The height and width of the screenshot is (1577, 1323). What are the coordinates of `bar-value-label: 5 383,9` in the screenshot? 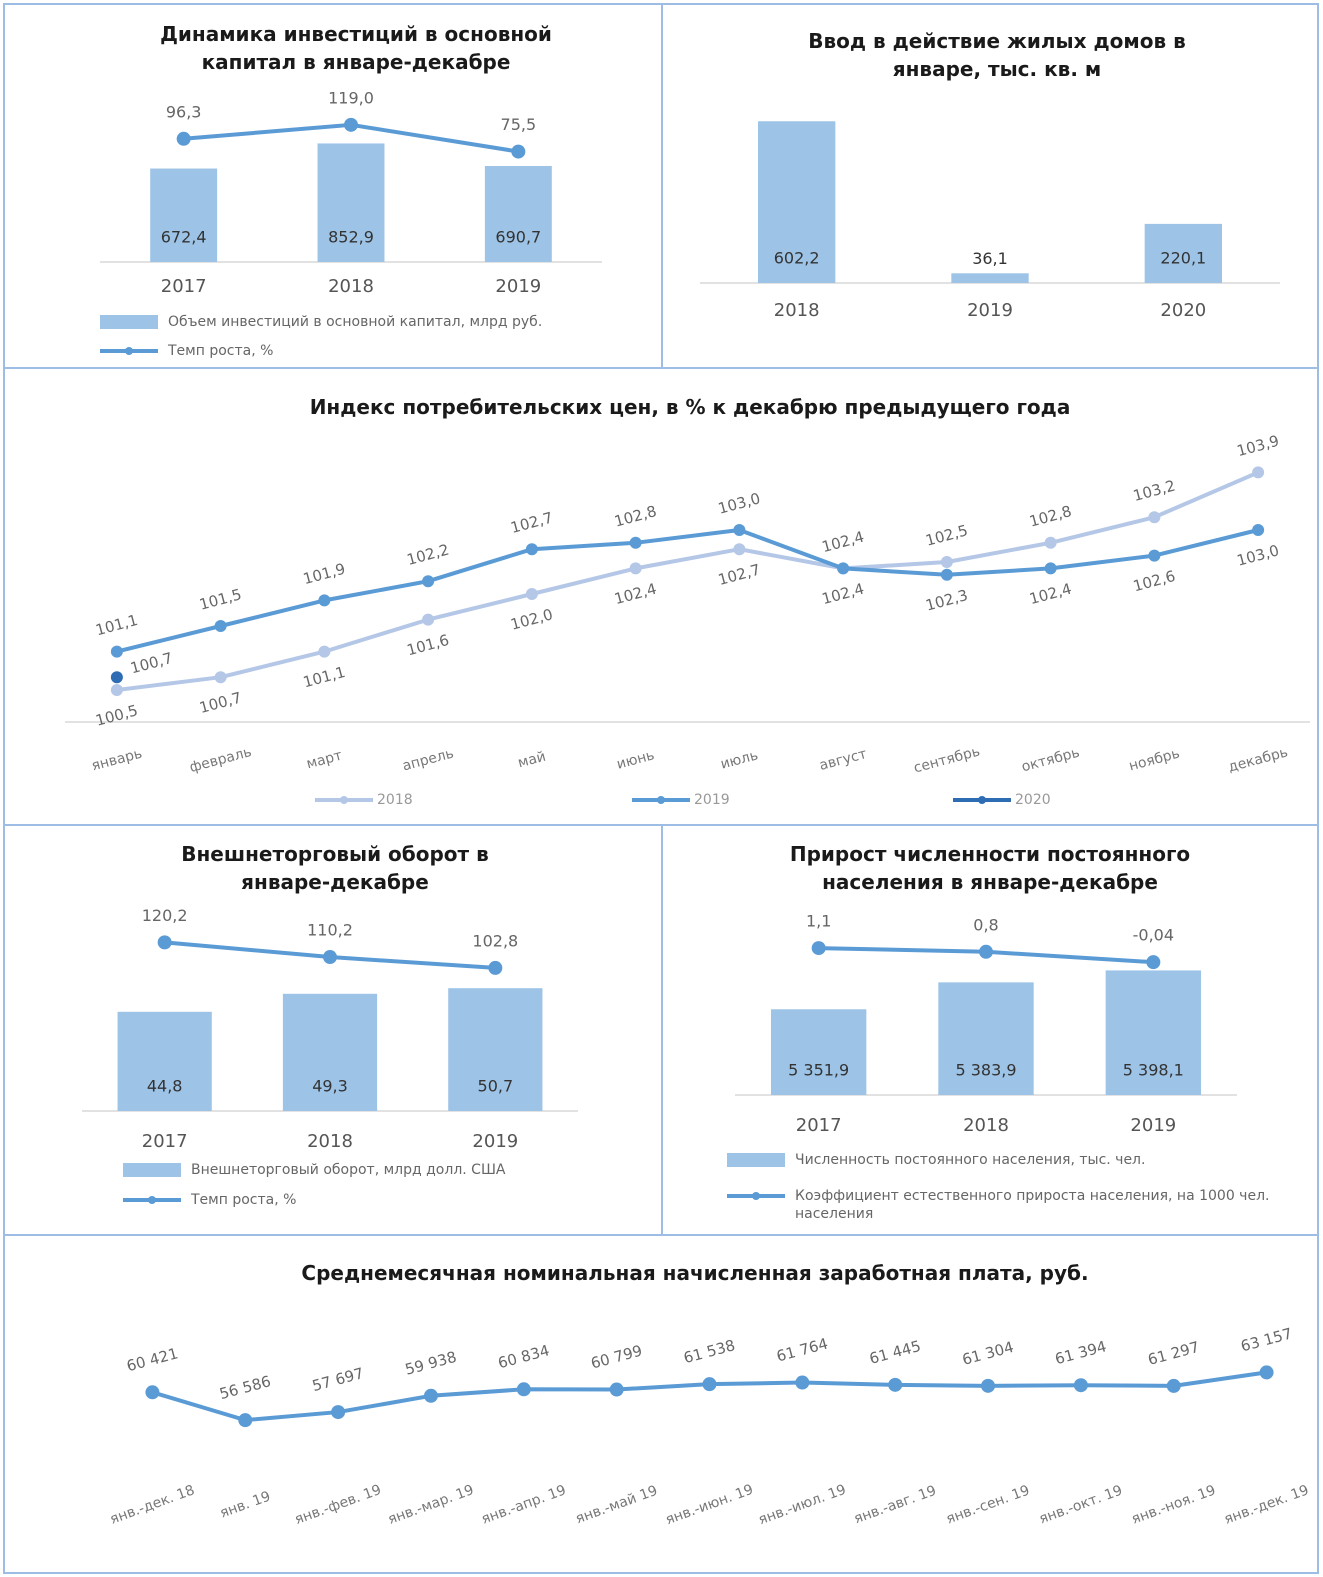 It's located at (985, 1070).